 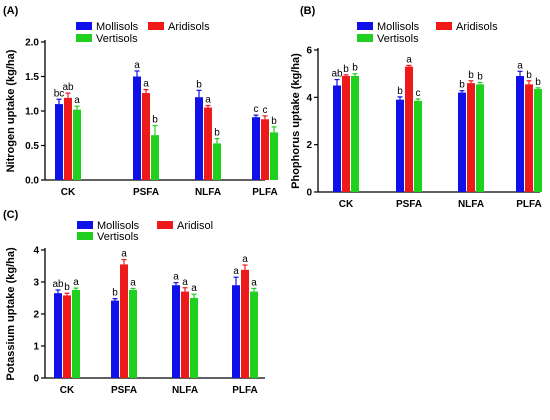 What do you see at coordinates (32, 43) in the screenshot?
I see `y-tick-label: 2.0` at bounding box center [32, 43].